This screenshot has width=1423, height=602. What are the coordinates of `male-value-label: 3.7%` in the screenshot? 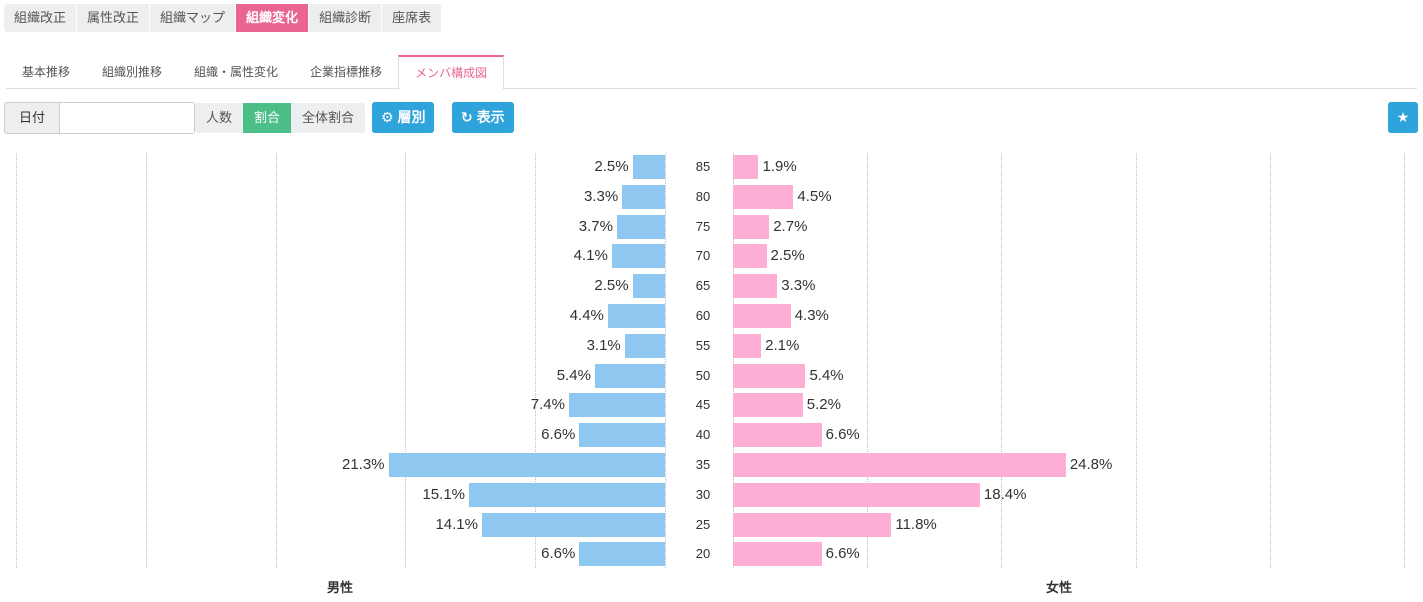 It's located at (595, 226).